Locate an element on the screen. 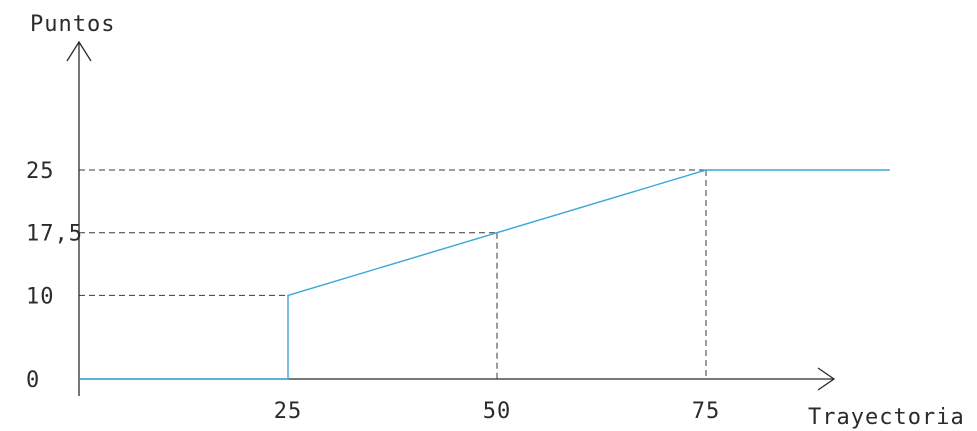  y-tick-label: 10 is located at coordinates (40, 296).